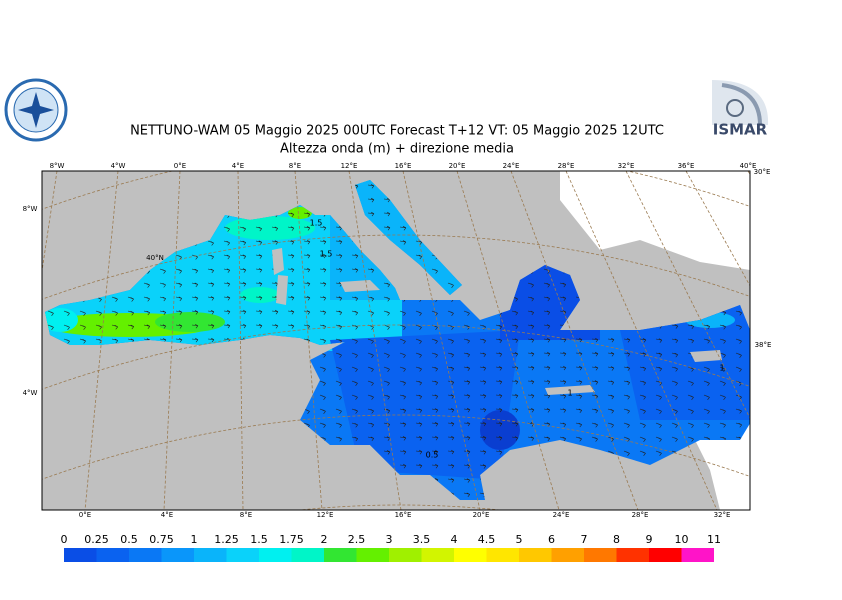 The height and width of the screenshot is (600, 842). I want to click on lon-label-top: 8°W, so click(57, 166).